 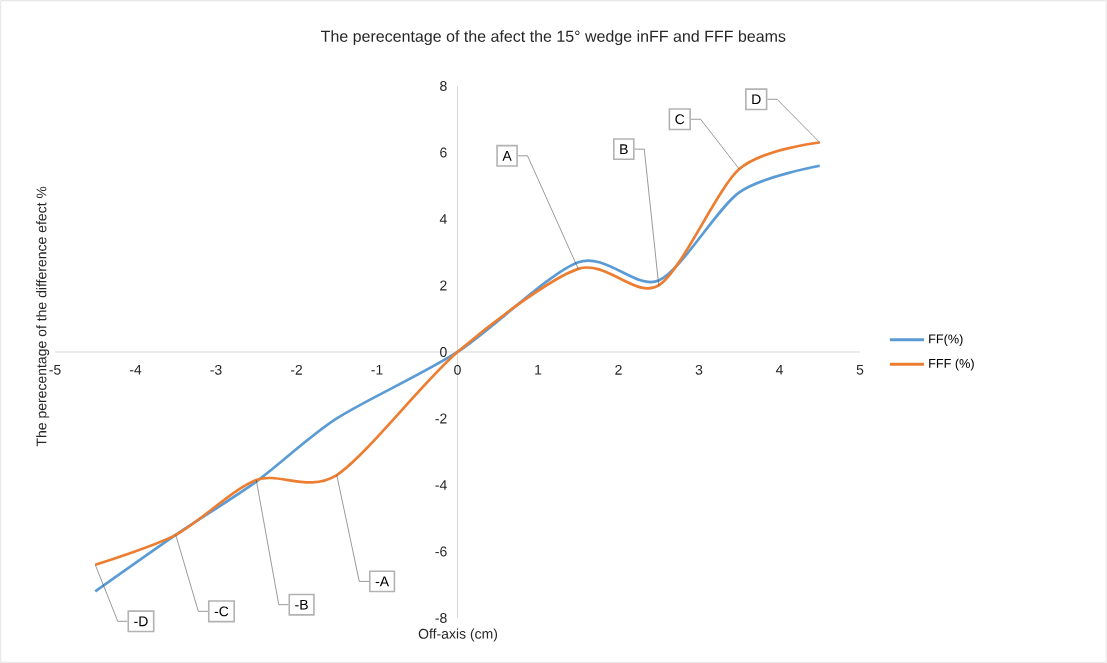 I want to click on y-tick-label: -4, so click(x=441, y=485).